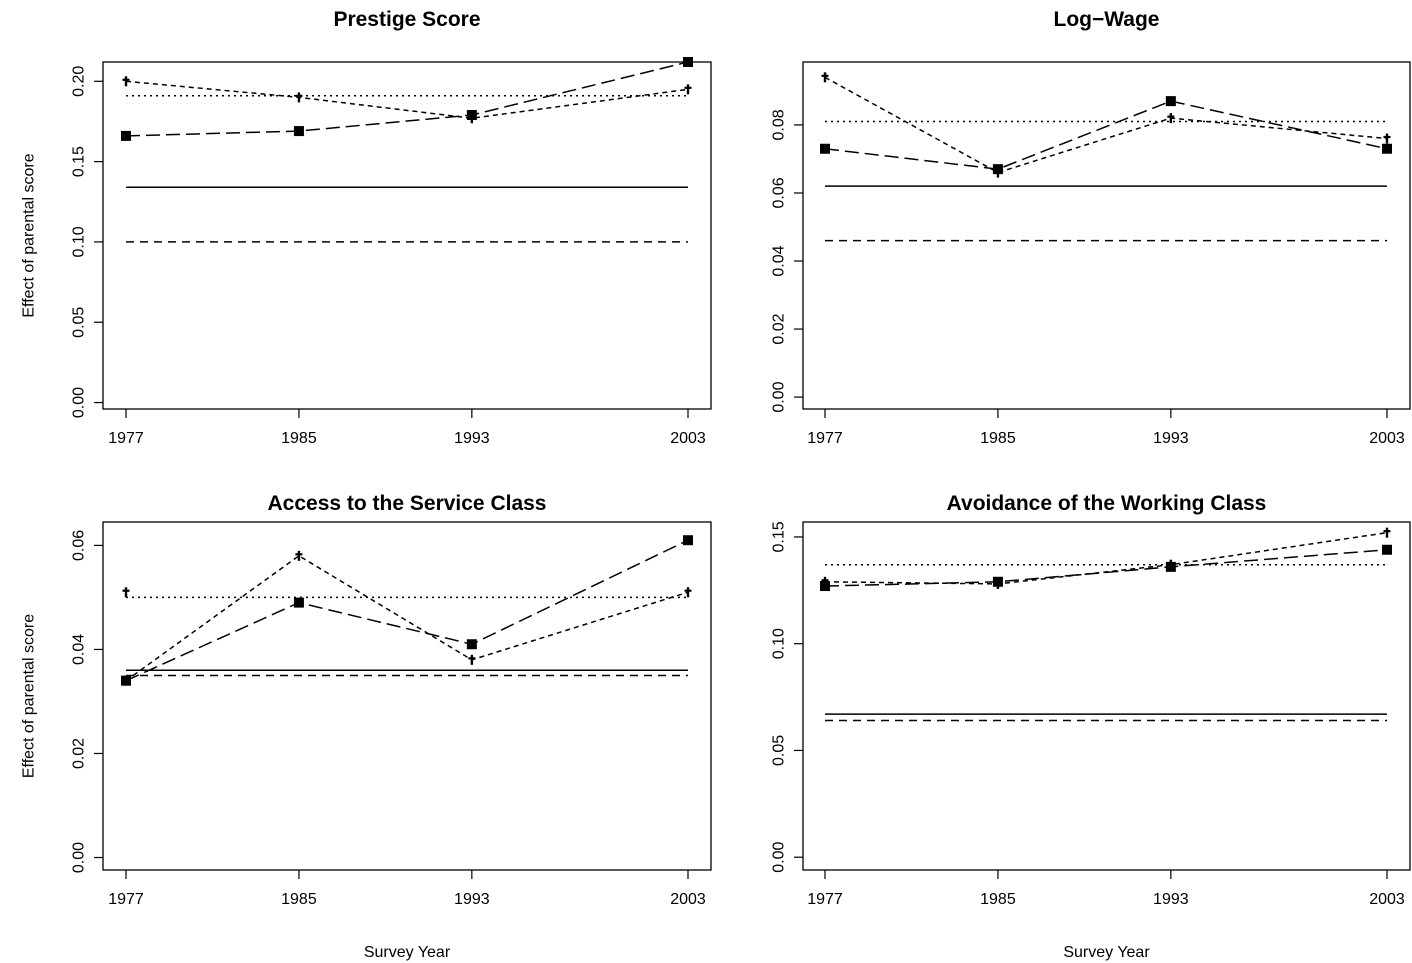 The image size is (1412, 963). Describe the element at coordinates (406, 19) in the screenshot. I see `chart-title: Prestige Score` at that location.